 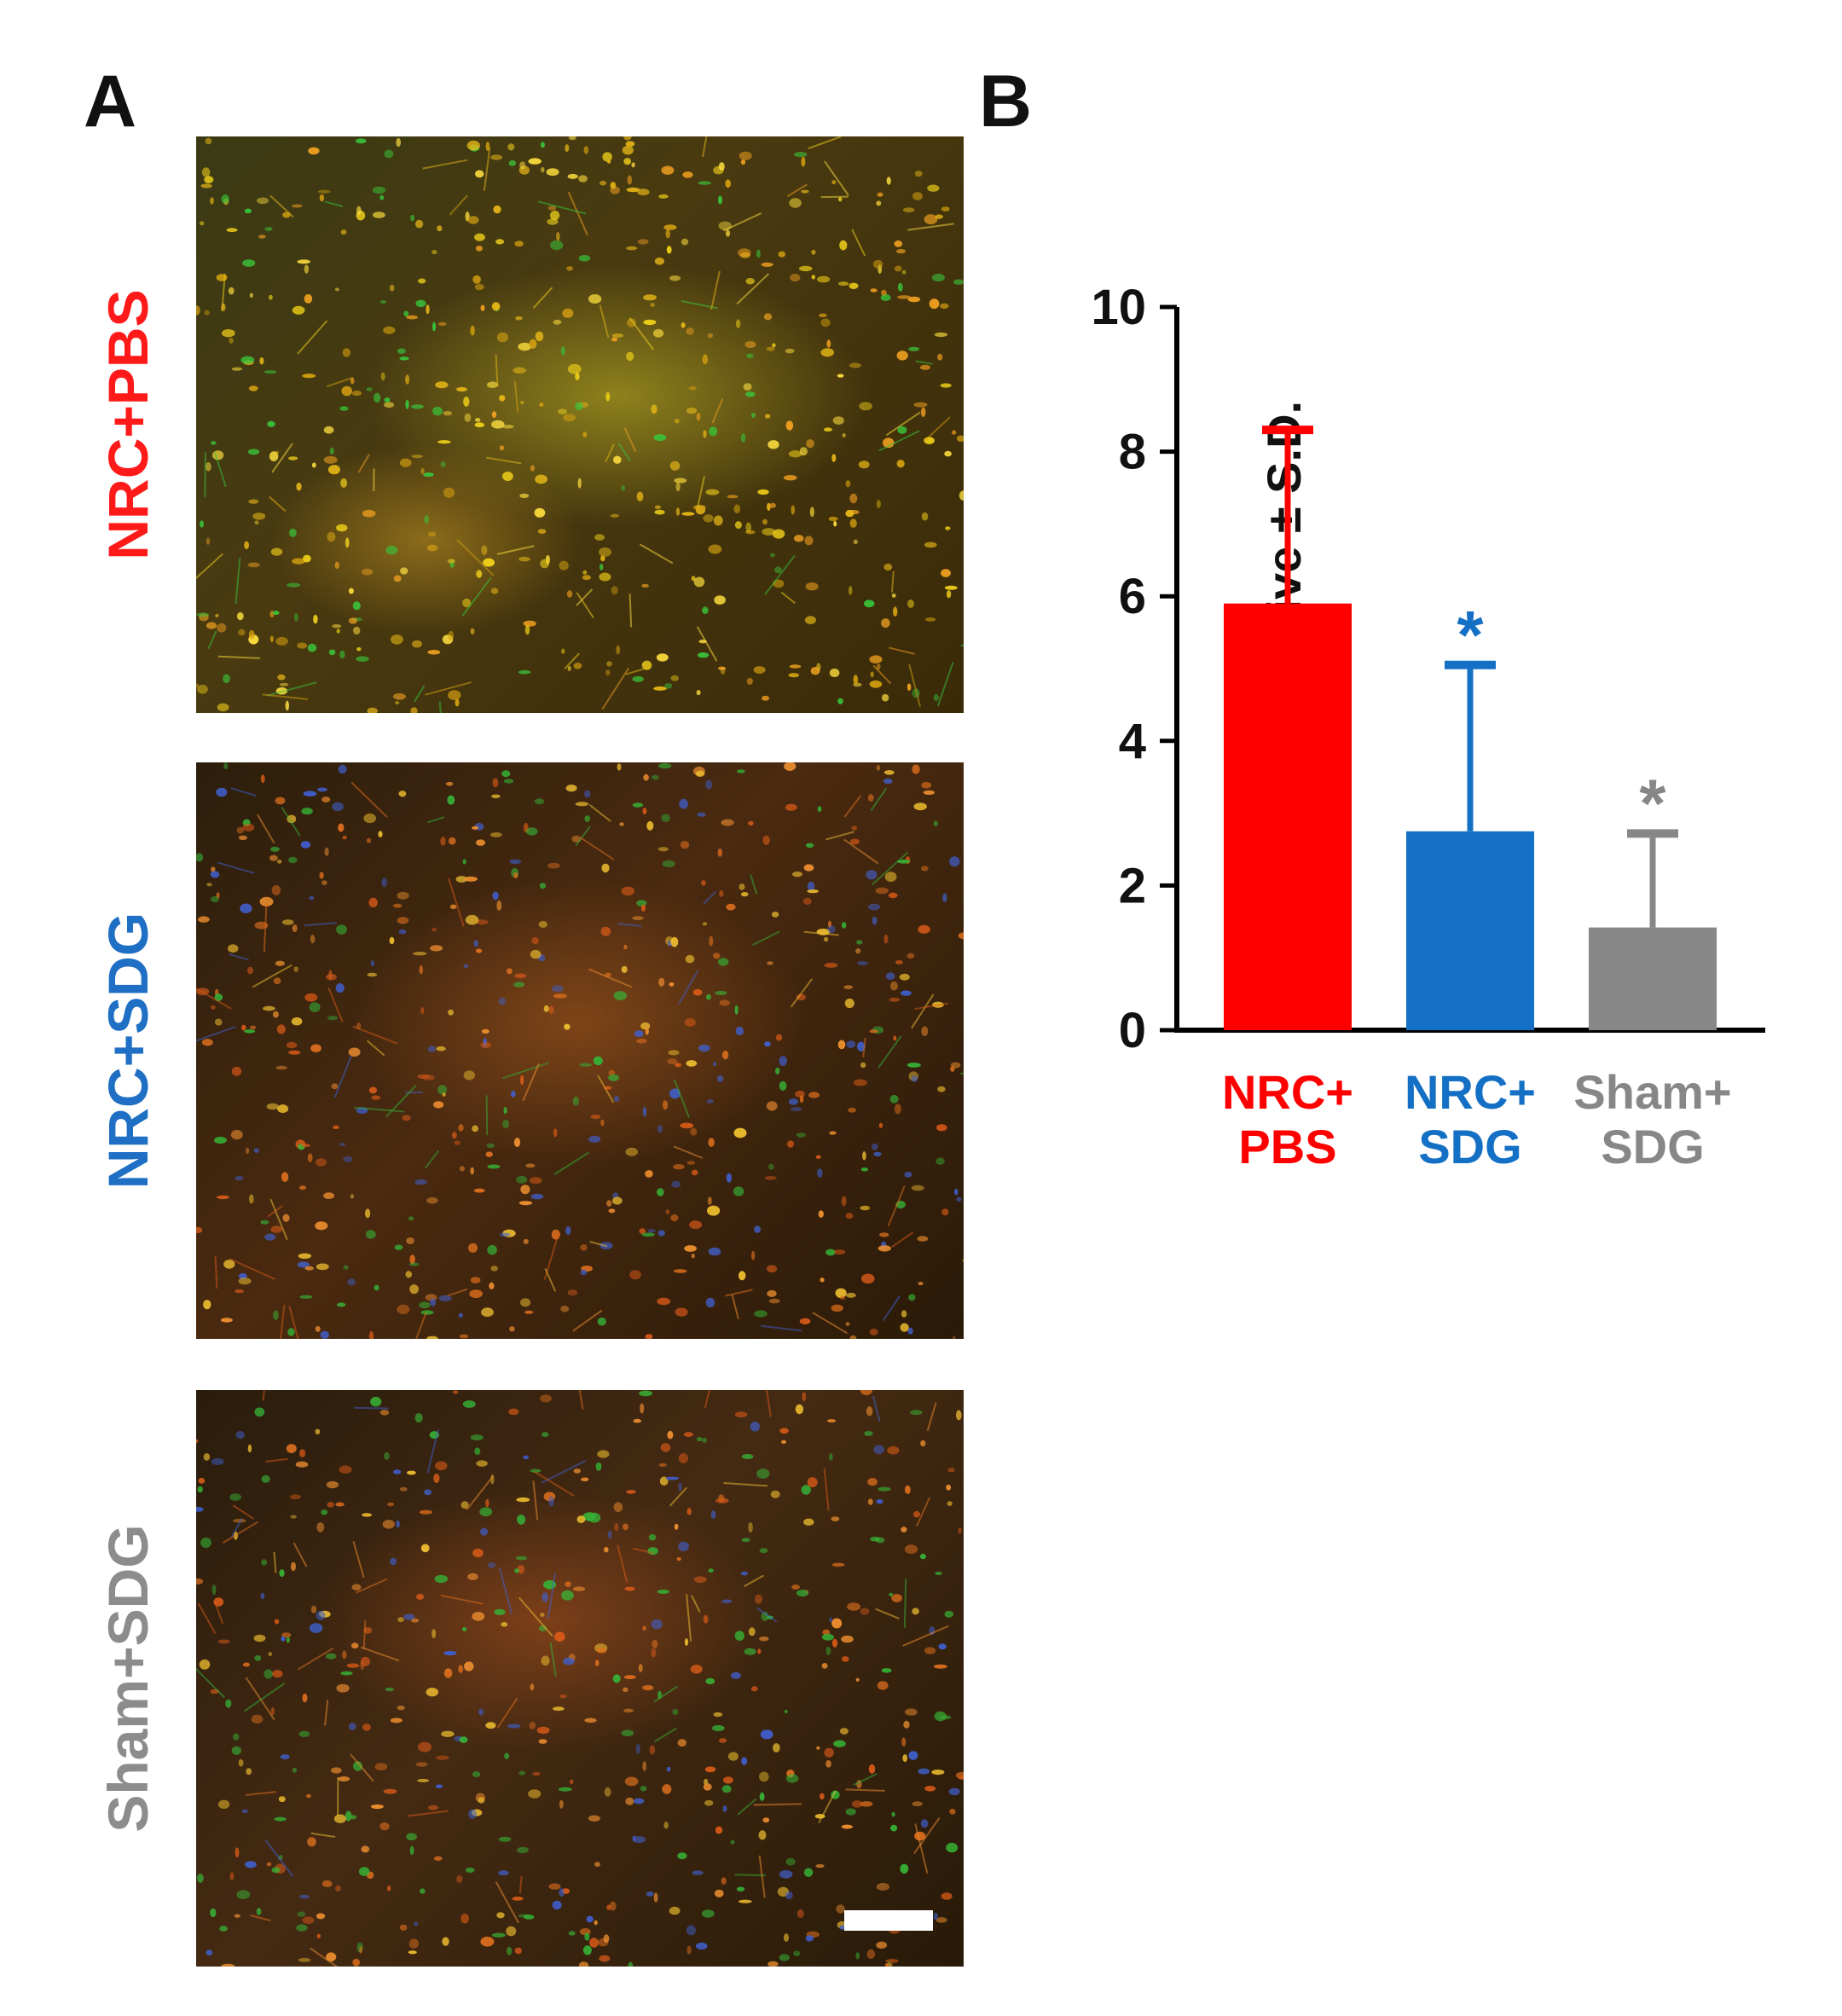 What do you see at coordinates (1469, 1146) in the screenshot?
I see `category-label: SDG` at bounding box center [1469, 1146].